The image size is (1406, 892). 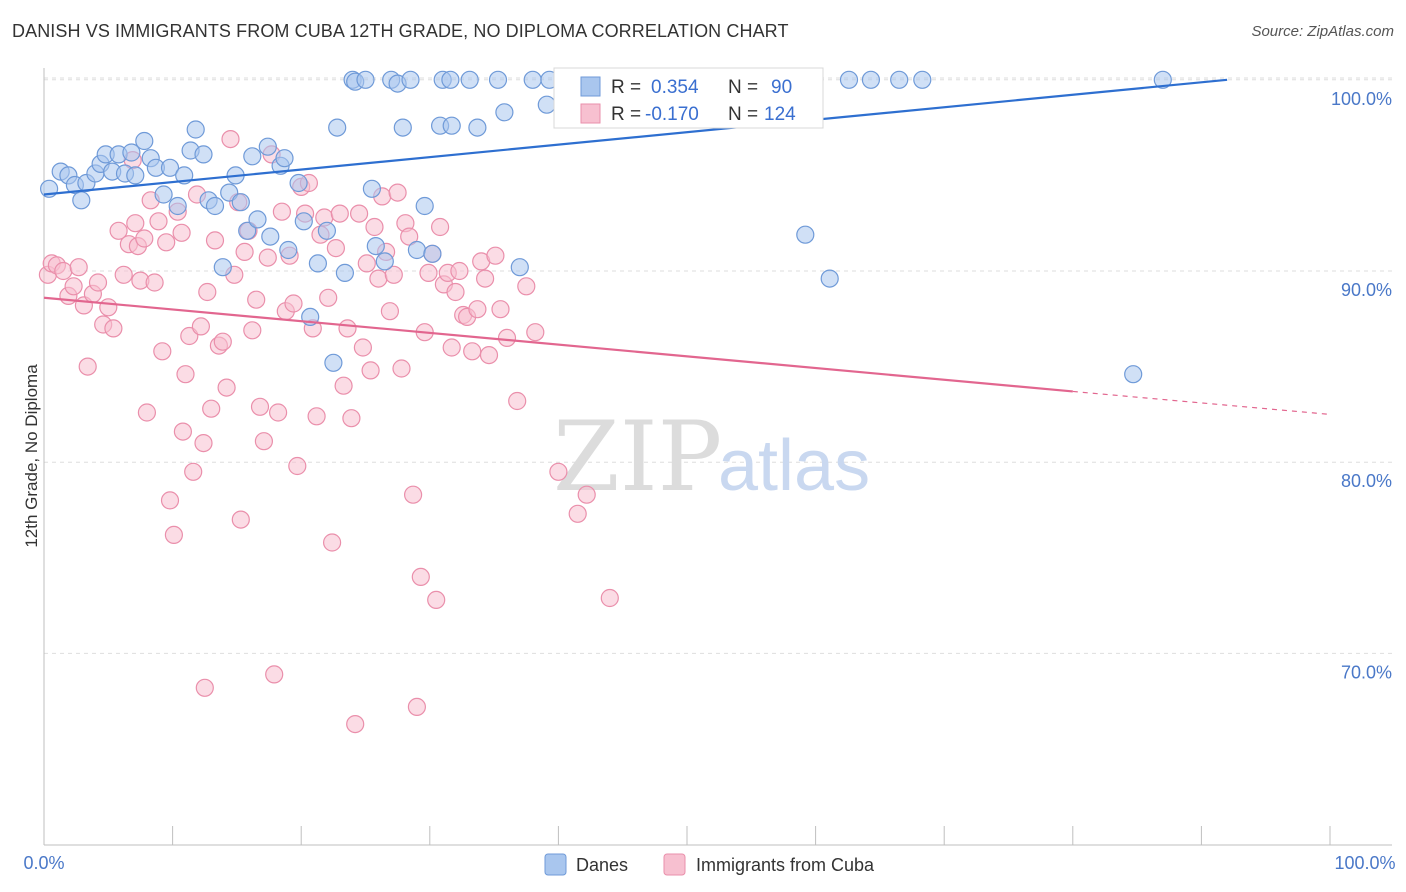 What do you see at coordinates (785, 865) in the screenshot?
I see `bottom-legend-label-cuba: Immigrants from Cuba` at bounding box center [785, 865].